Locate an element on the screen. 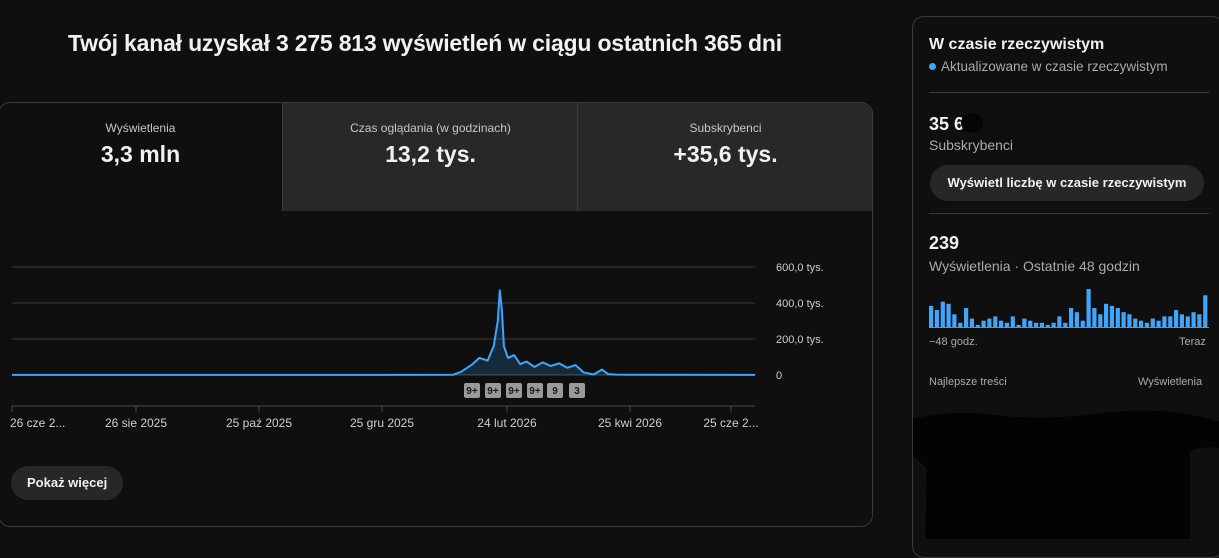 The image size is (1219, 558). subscriber-count: 35 6 is located at coordinates (956, 124).